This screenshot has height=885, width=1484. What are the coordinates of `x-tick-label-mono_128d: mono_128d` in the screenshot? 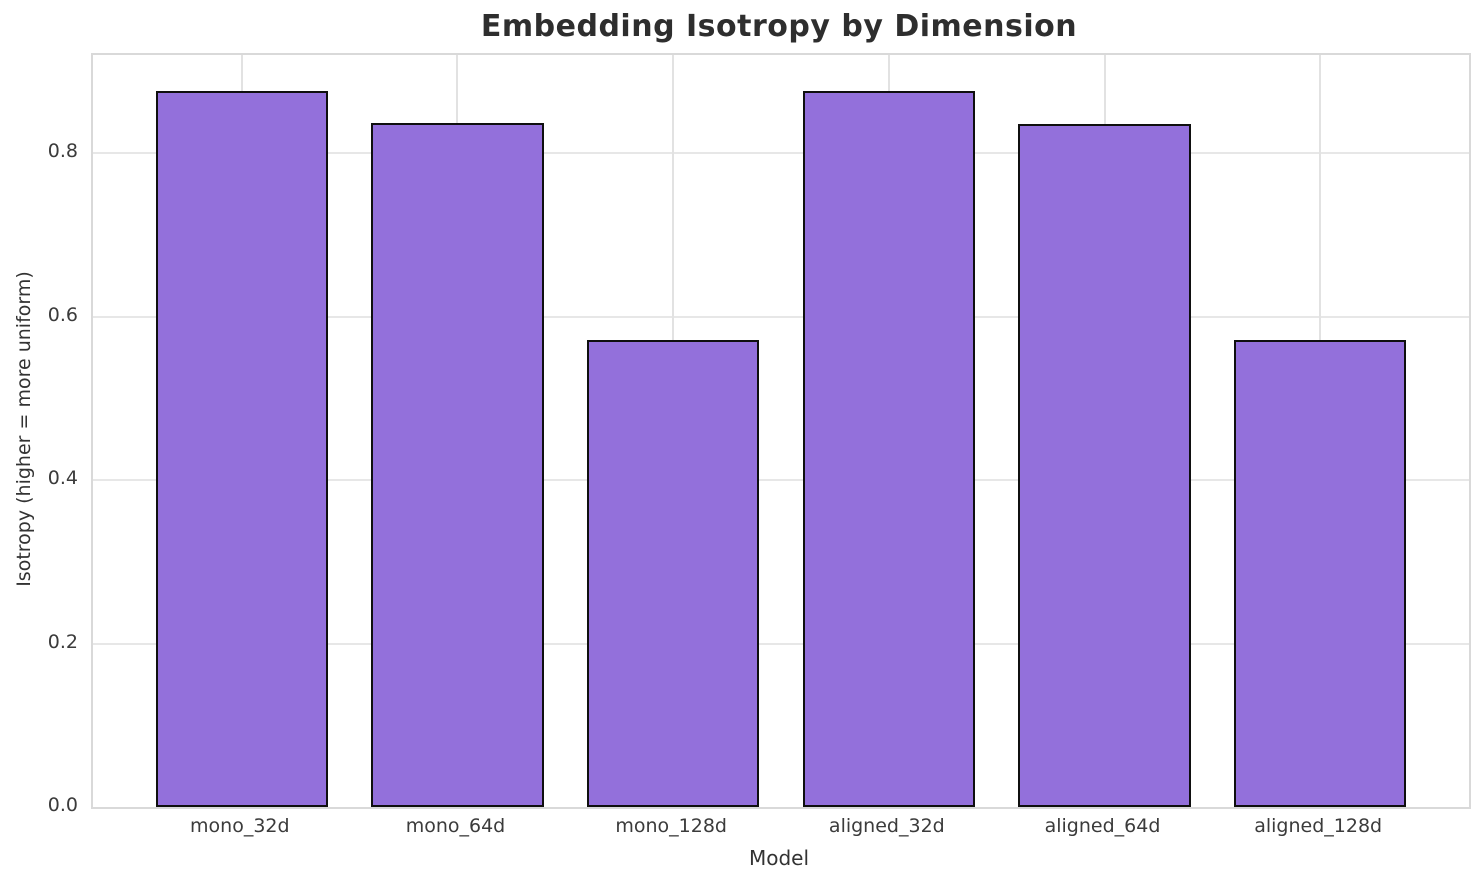 It's located at (671, 826).